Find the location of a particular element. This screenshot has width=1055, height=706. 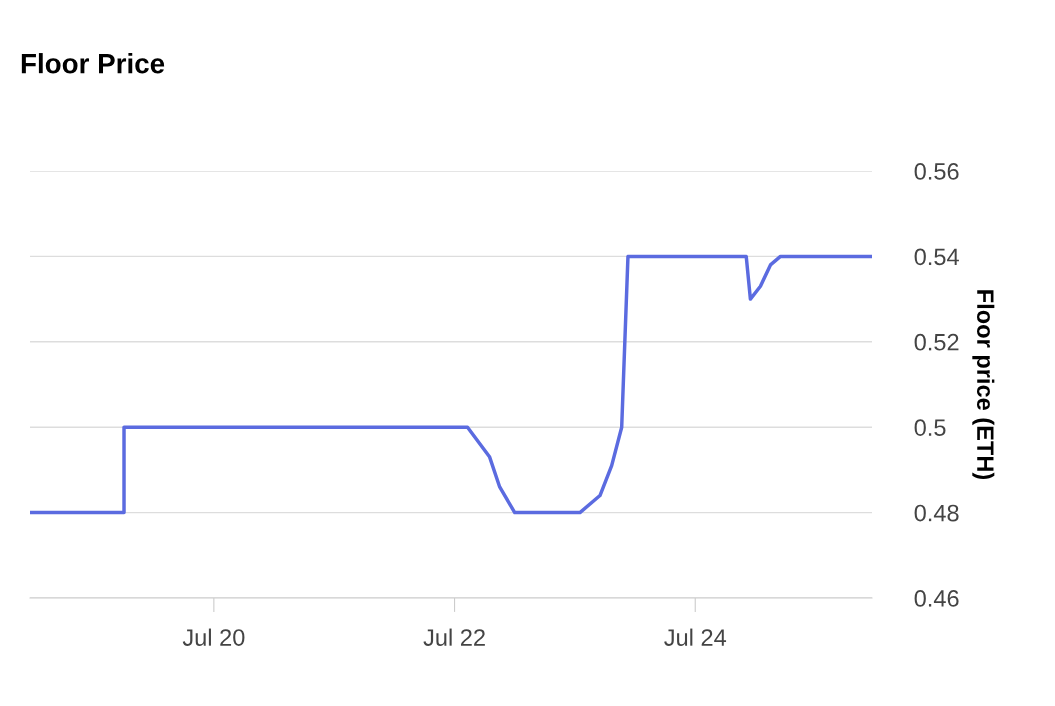

y-tick-label: 0.5 is located at coordinates (930, 427).